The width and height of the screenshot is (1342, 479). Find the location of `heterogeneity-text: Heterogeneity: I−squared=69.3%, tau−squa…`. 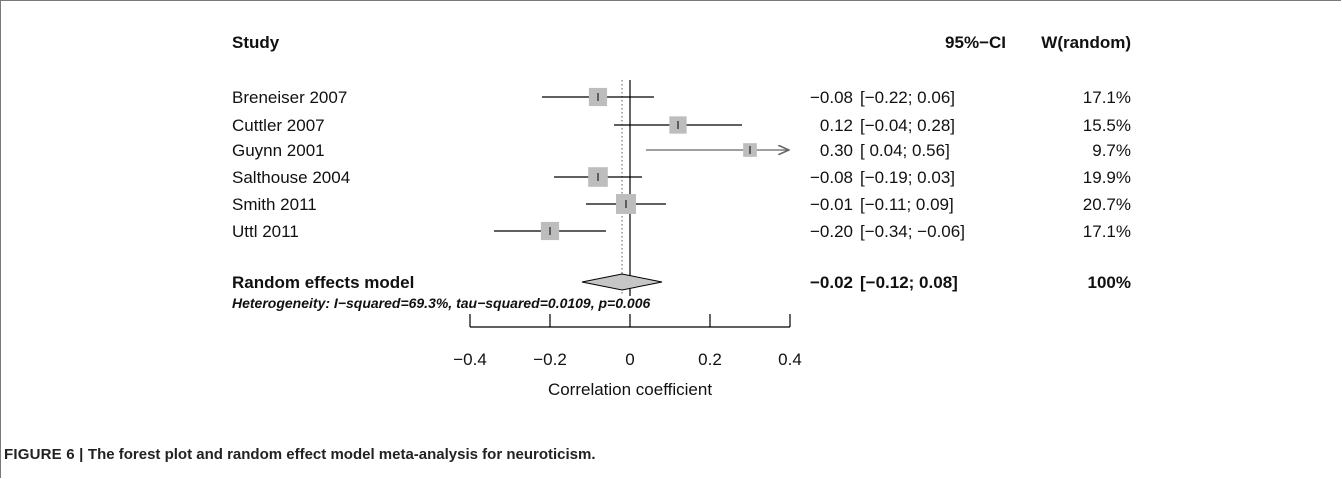

heterogeneity-text: Heterogeneity: I−squared=69.3%, tau−squa… is located at coordinates (441, 303).